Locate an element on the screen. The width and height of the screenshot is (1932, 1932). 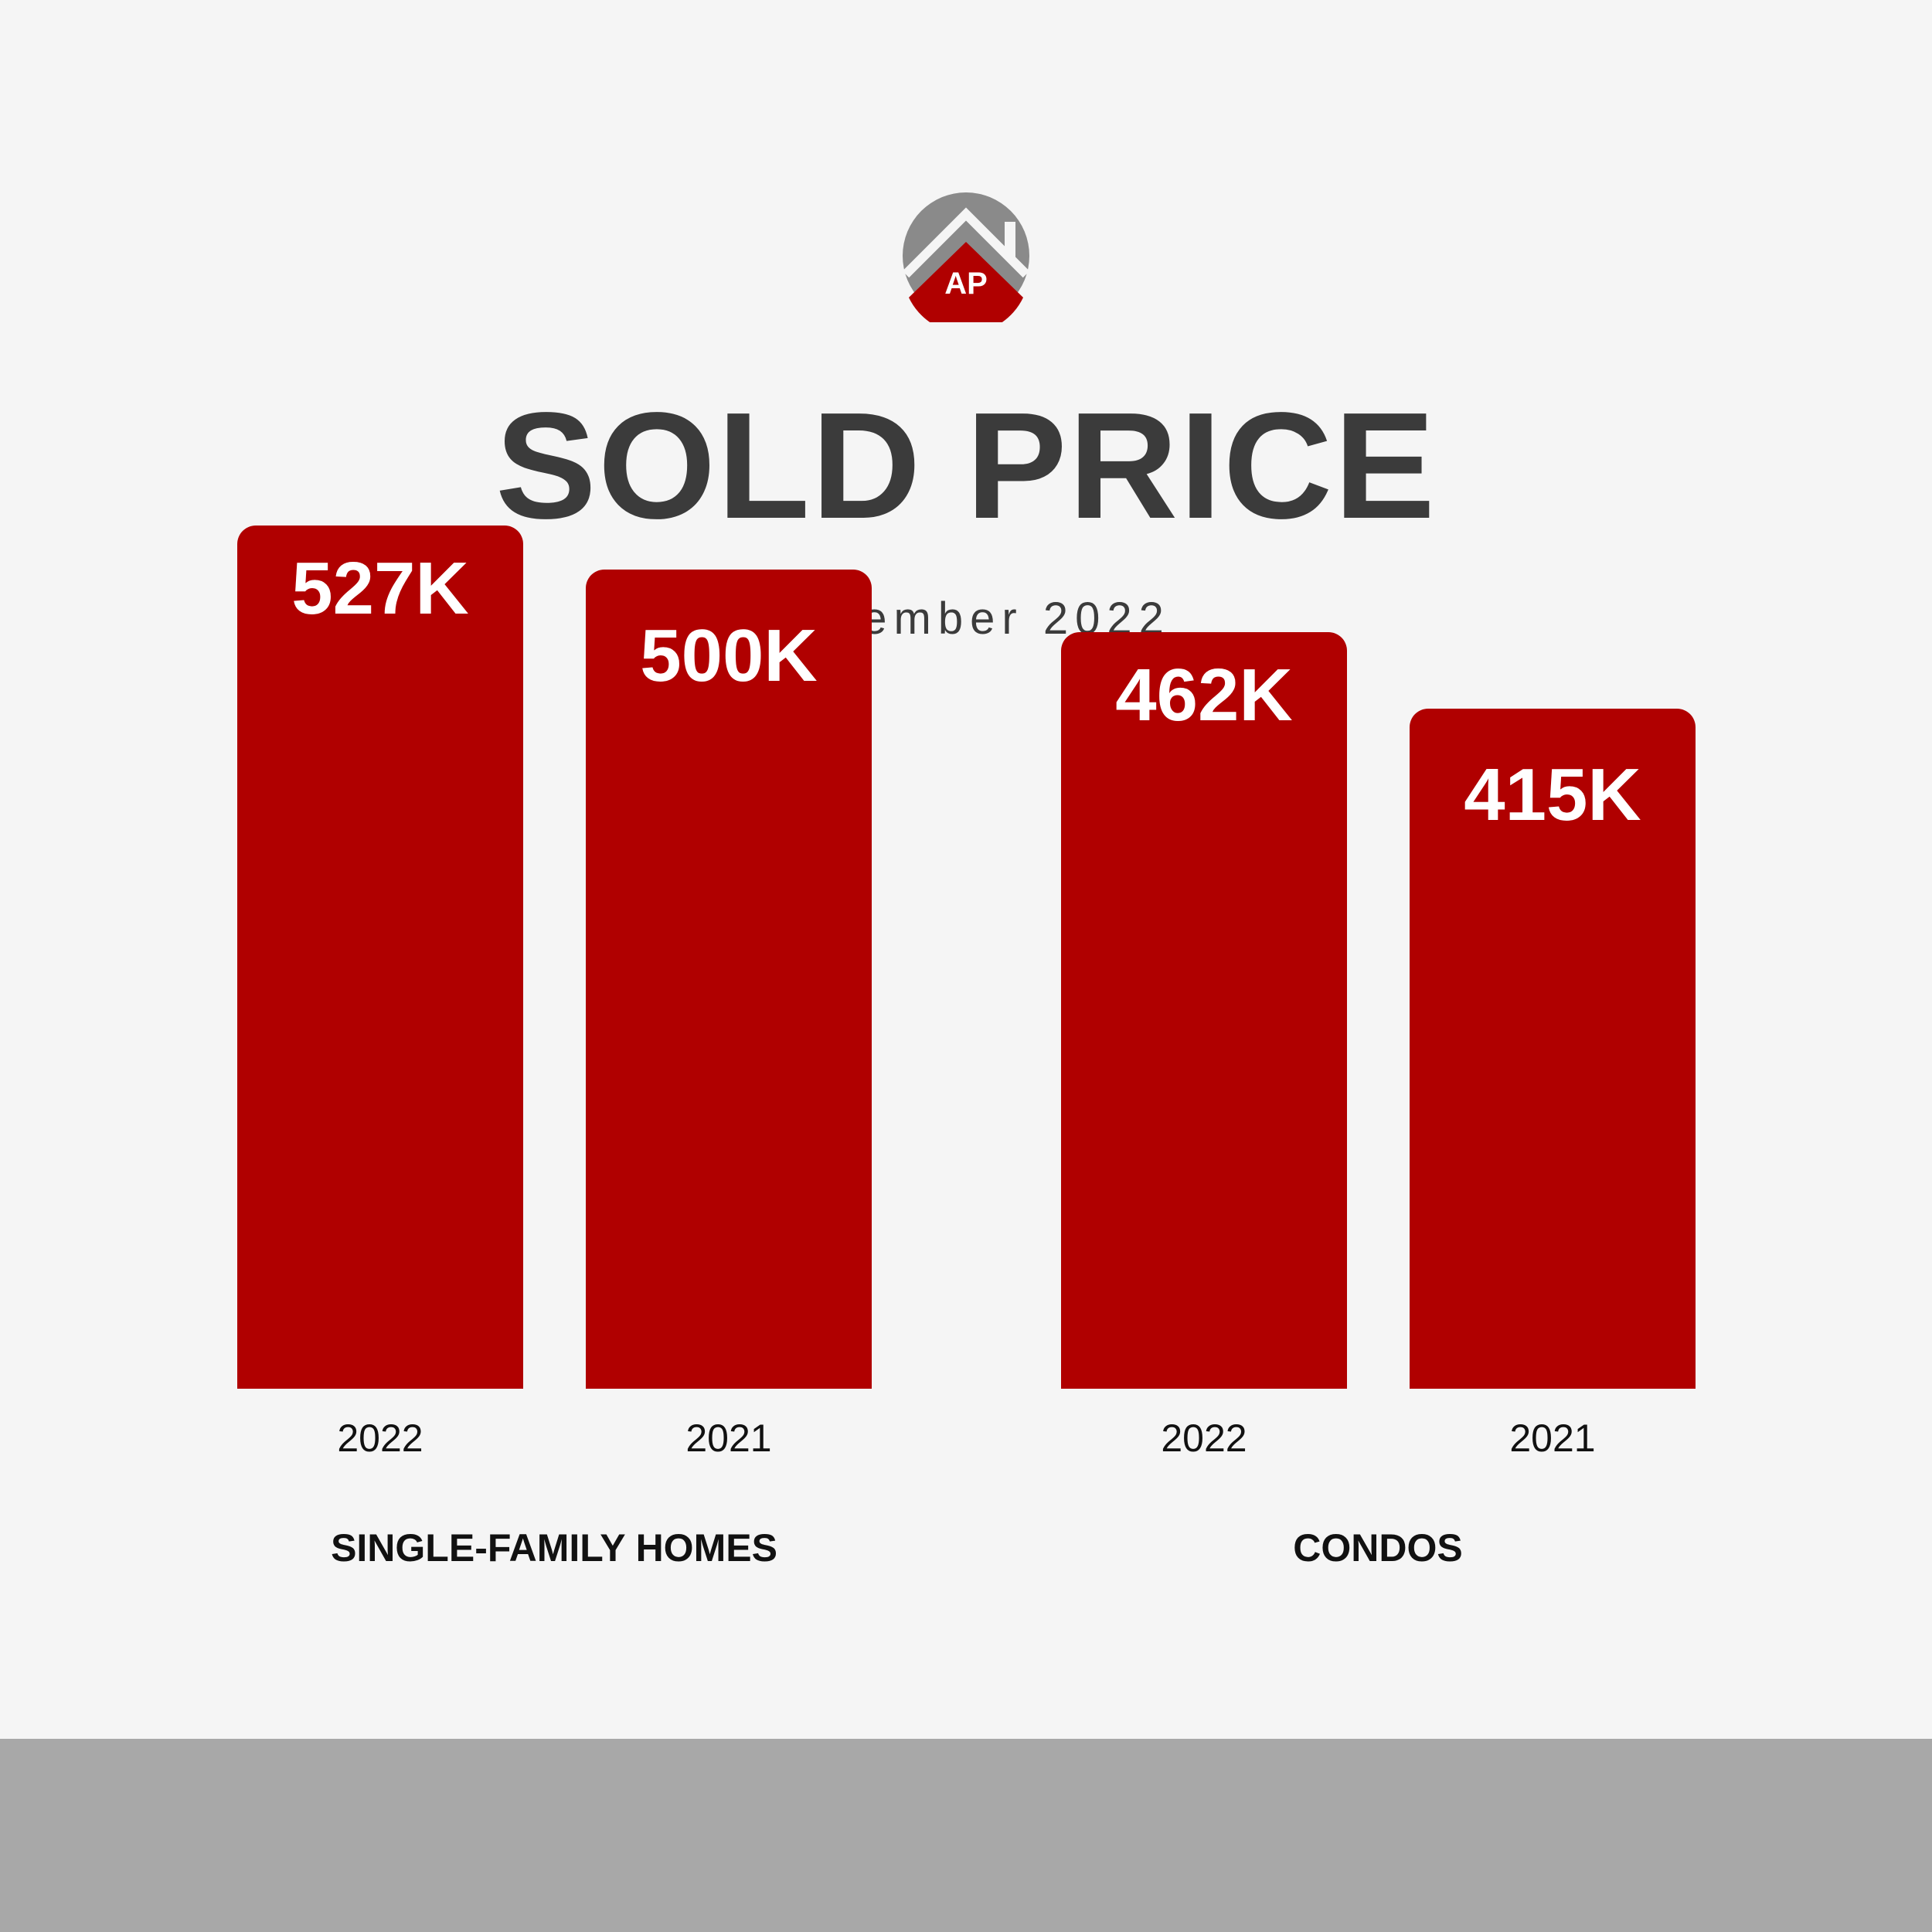
bar-value-label-3: 415K is located at coordinates (1553, 794).